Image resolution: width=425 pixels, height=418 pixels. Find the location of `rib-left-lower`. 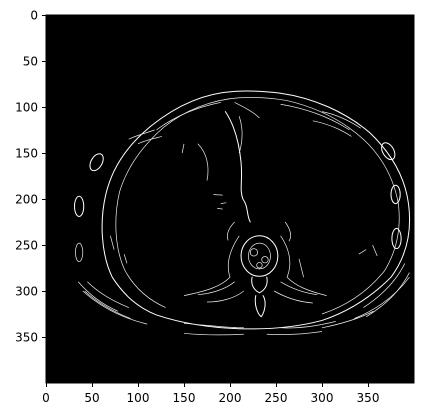

rib-left-lower is located at coordinates (221, 292).